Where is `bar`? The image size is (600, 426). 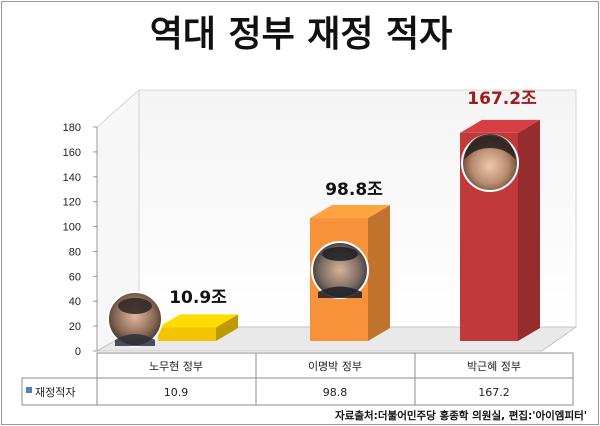 bar is located at coordinates (198, 327).